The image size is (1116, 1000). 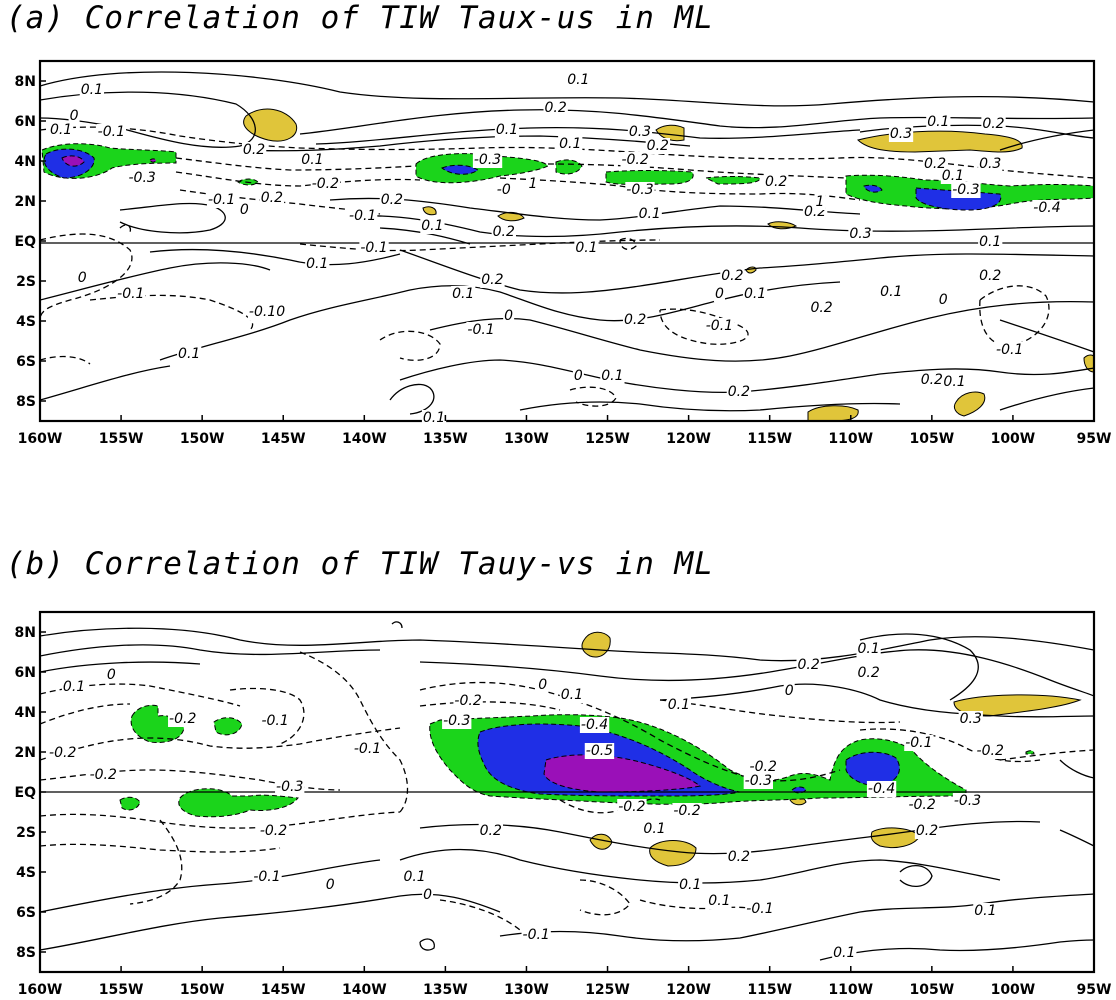 What do you see at coordinates (25, 82) in the screenshot?
I see `y-tick-label: 8N` at bounding box center [25, 82].